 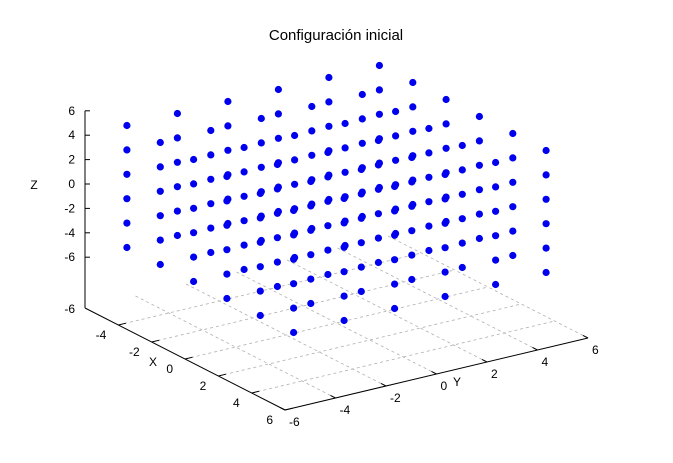 I want to click on z-tick-label: 2, so click(x=71, y=160).